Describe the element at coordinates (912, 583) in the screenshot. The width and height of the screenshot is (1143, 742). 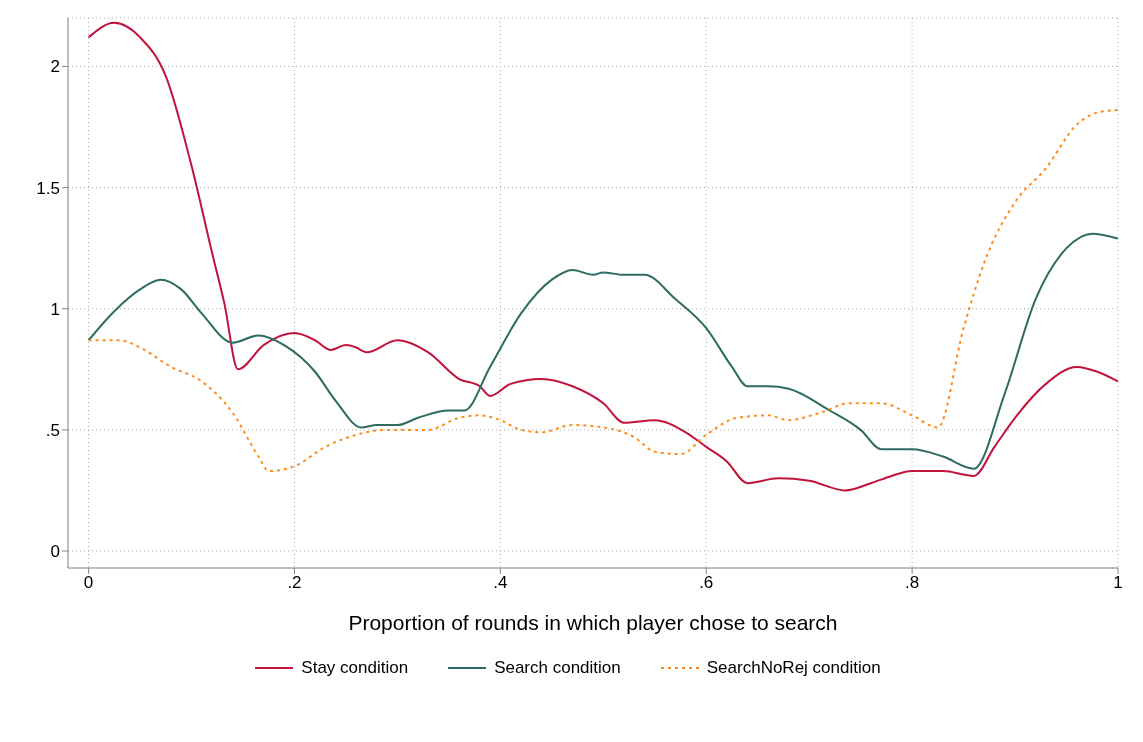
I see `x-tick-label: .8` at that location.